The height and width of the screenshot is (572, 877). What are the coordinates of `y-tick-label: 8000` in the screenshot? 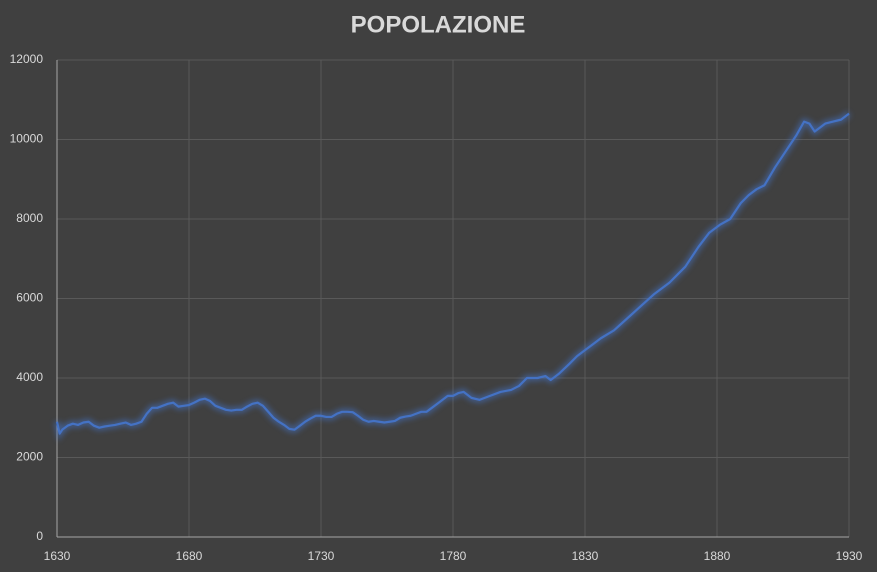 It's located at (29, 218).